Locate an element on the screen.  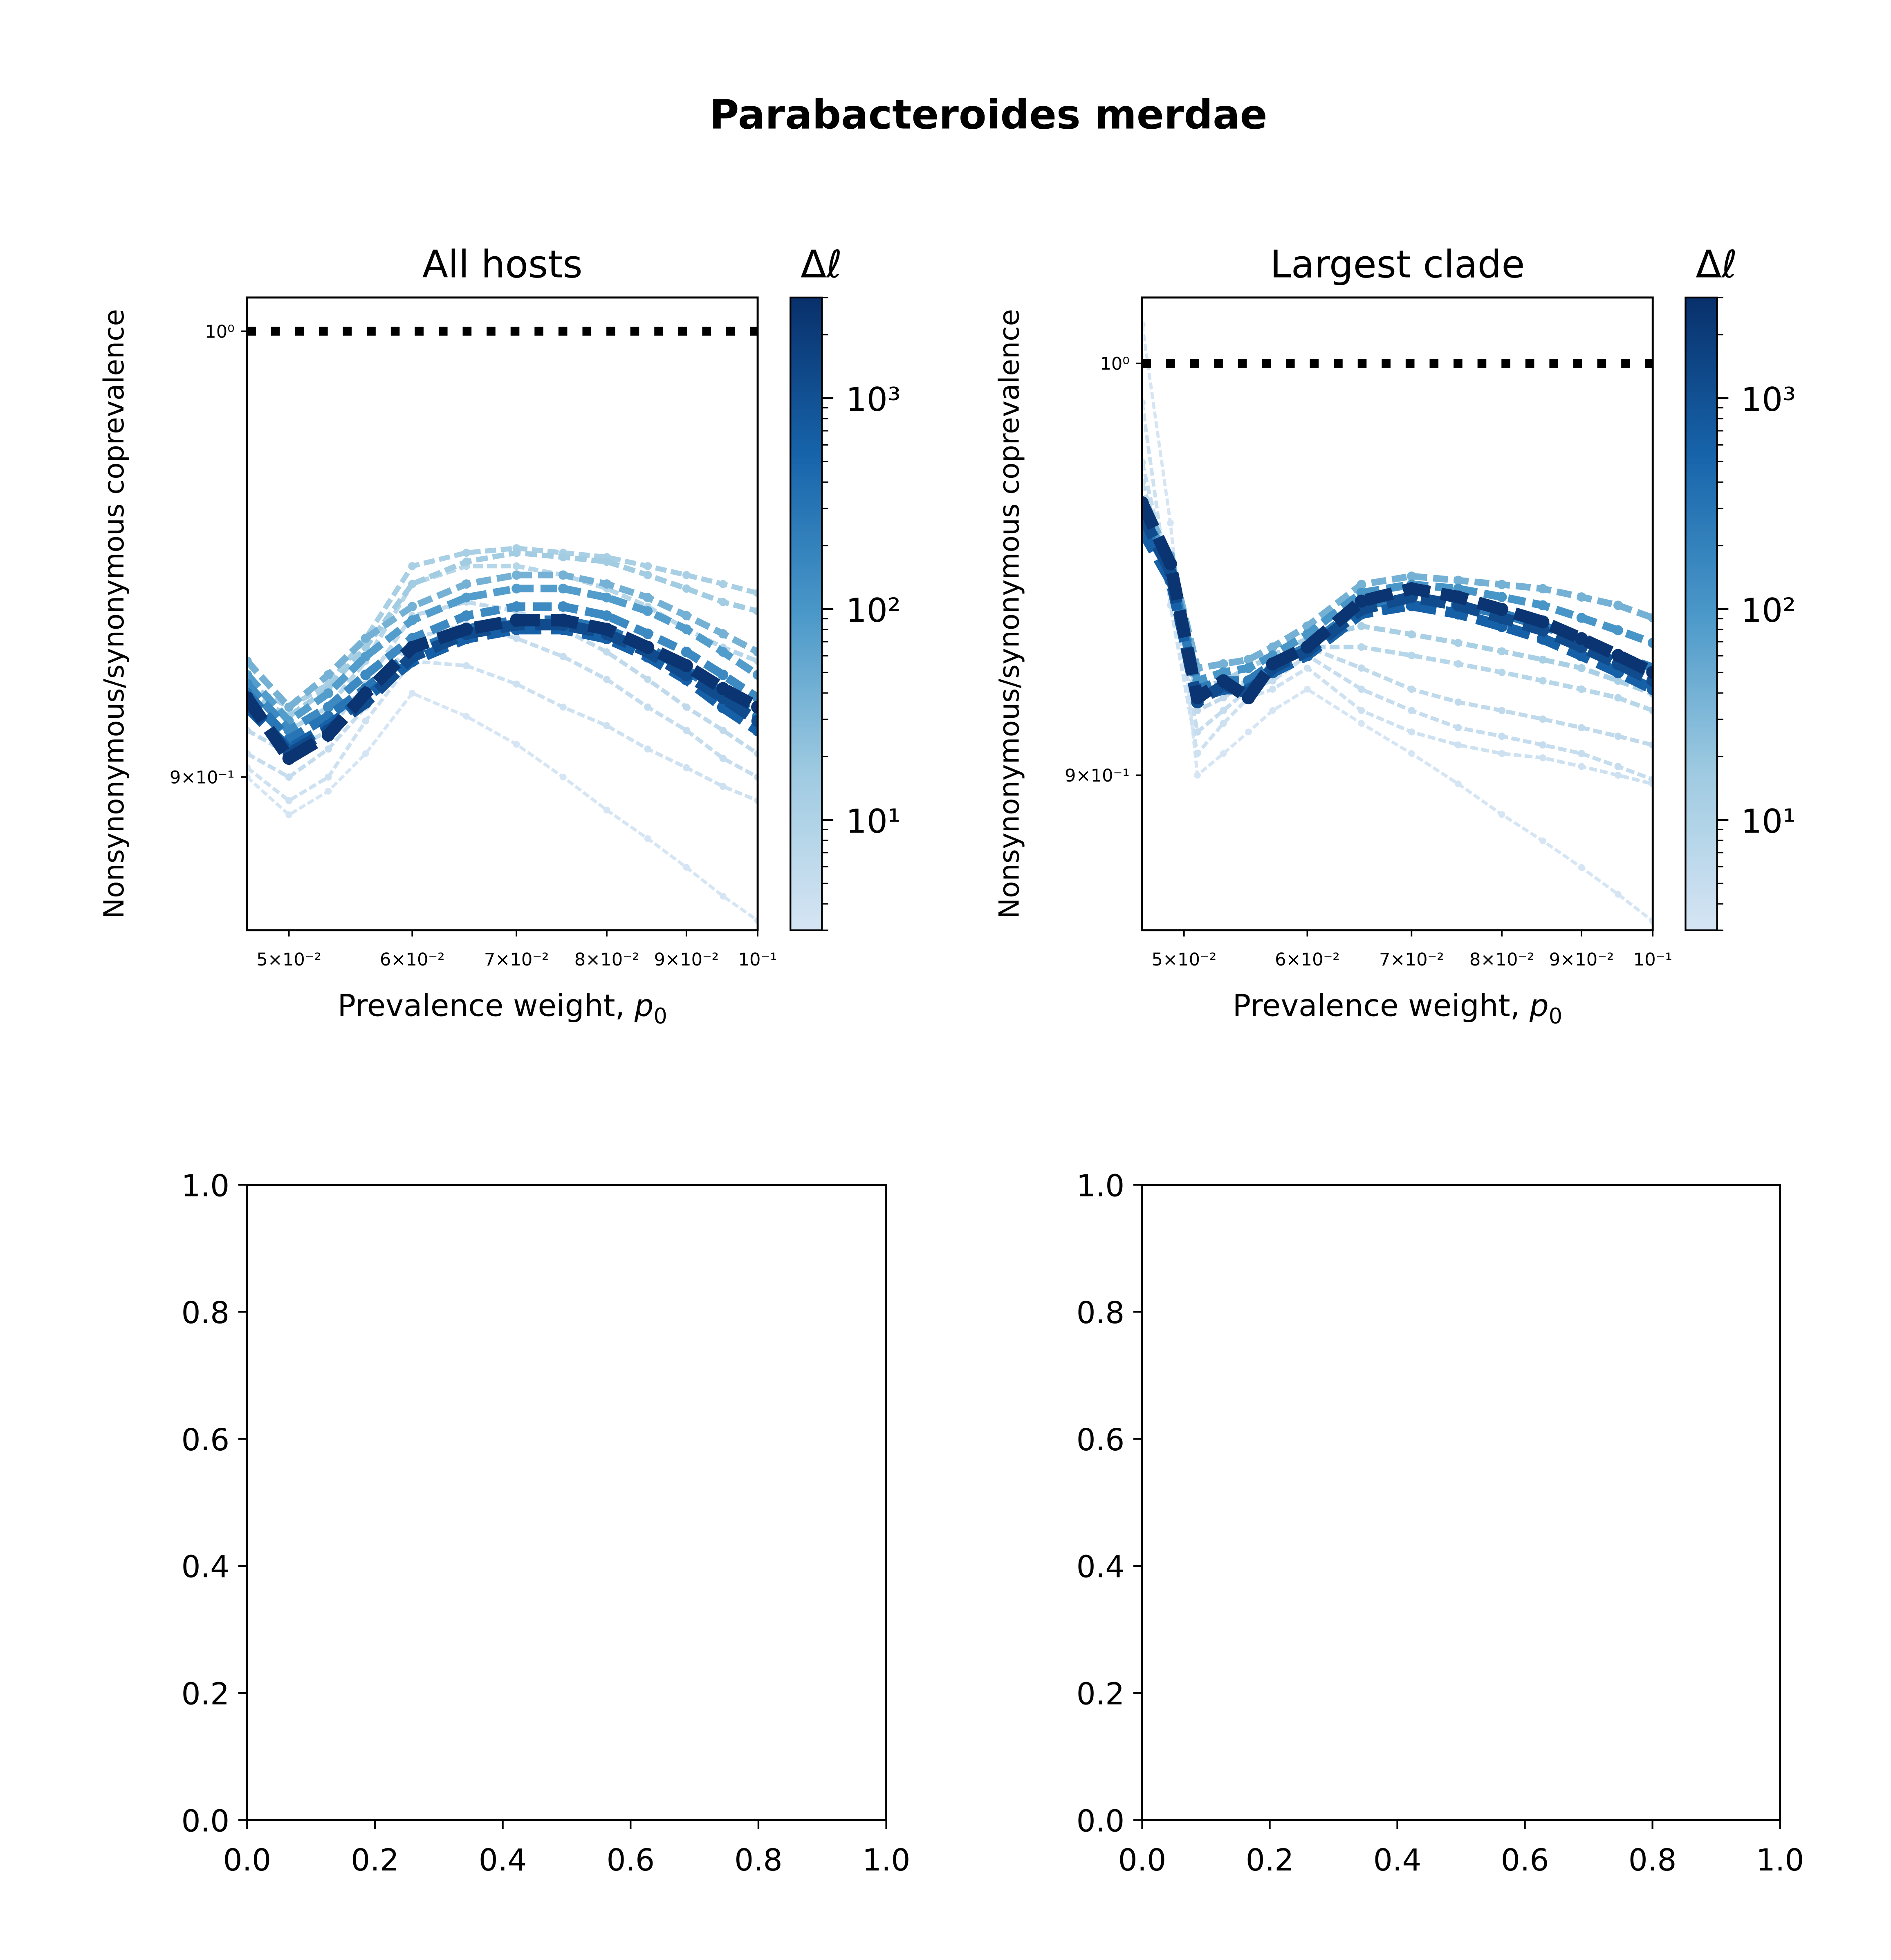
panel-2: 0.0 0.2 0.4 0.6 0.8 1.0 0.0 0.2 0.4 0.6 0.8 1.0 is located at coordinates (545, 1523).